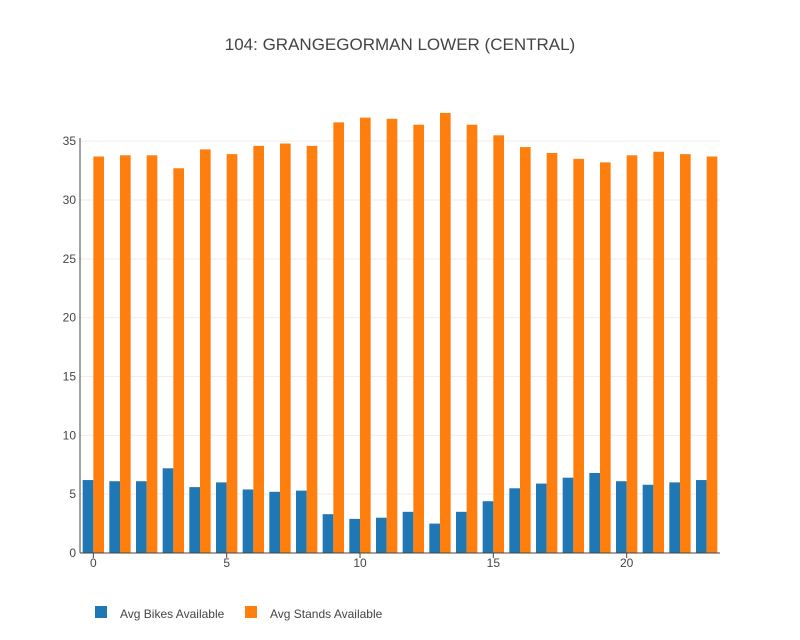 Image resolution: width=800 pixels, height=640 pixels. What do you see at coordinates (70, 259) in the screenshot?
I see `y-tick-label: 25` at bounding box center [70, 259].